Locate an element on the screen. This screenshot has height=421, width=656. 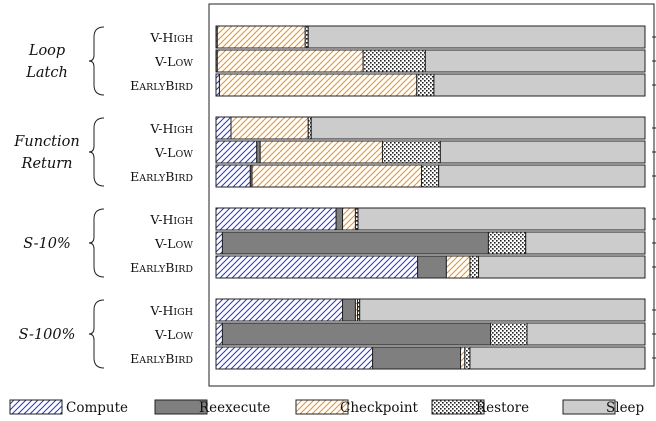
legend: Compute Reexecute Checkpoint Restore Sleep is located at coordinates (326, 407).